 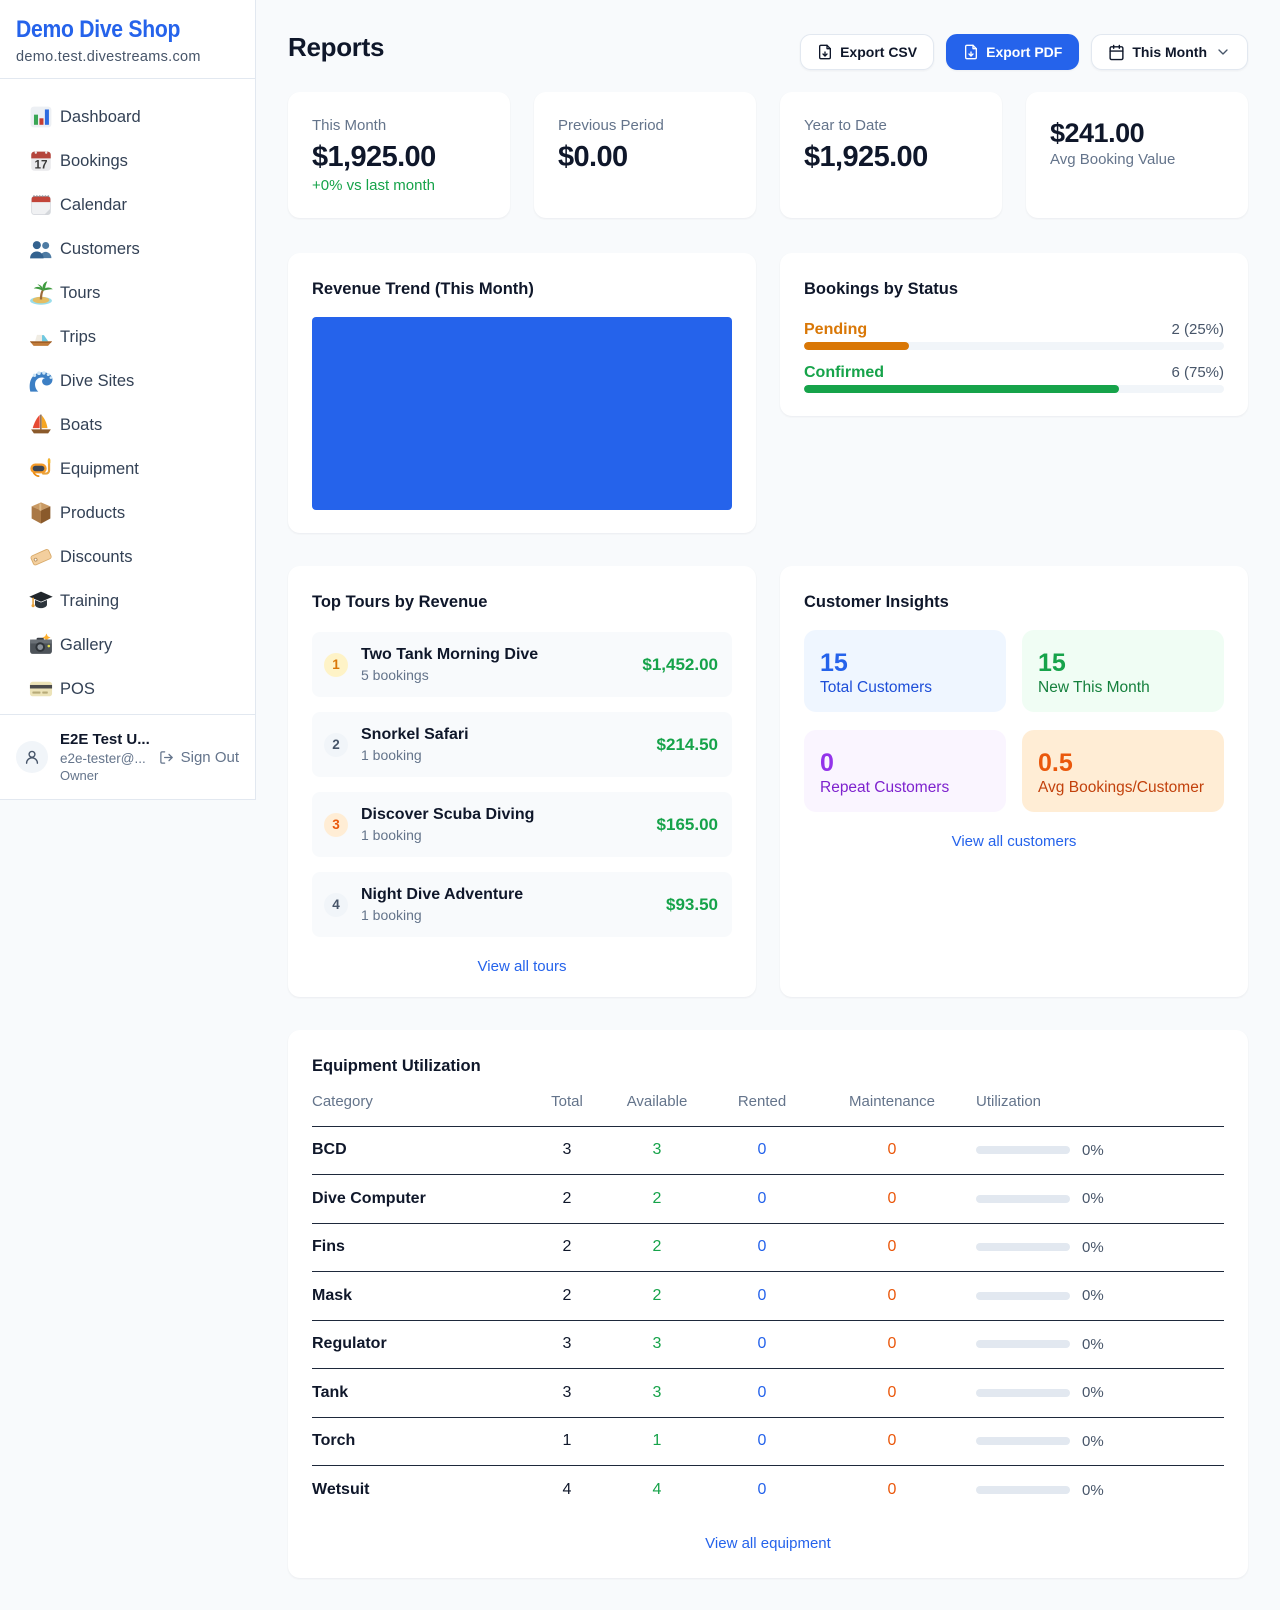 I want to click on svg-text: 17, so click(x=40, y=164).